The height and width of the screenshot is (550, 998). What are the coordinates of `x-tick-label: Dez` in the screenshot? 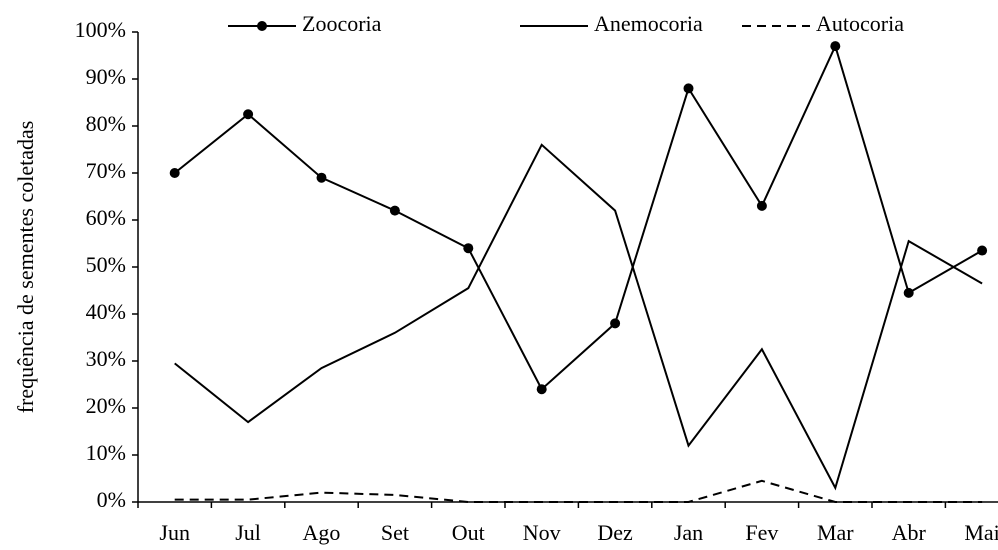 It's located at (615, 532).